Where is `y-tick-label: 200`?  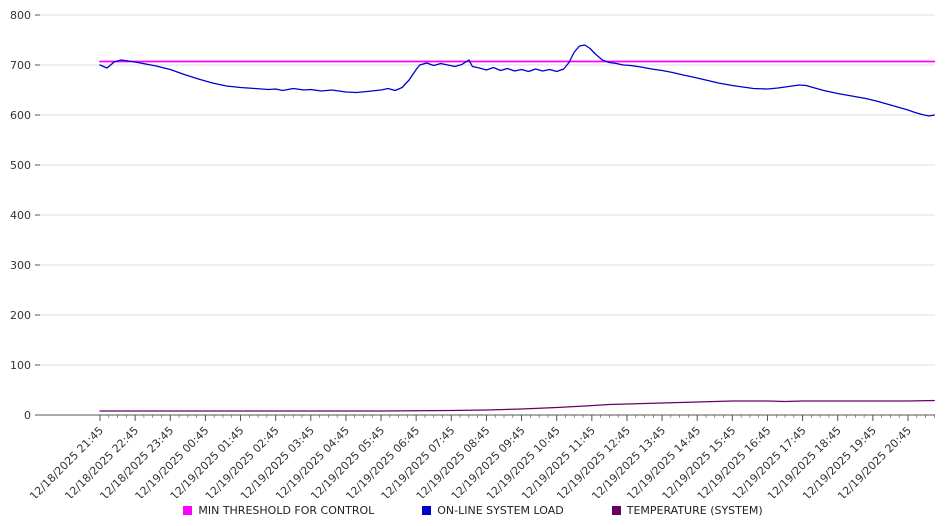
y-tick-label: 200 is located at coordinates (20, 315).